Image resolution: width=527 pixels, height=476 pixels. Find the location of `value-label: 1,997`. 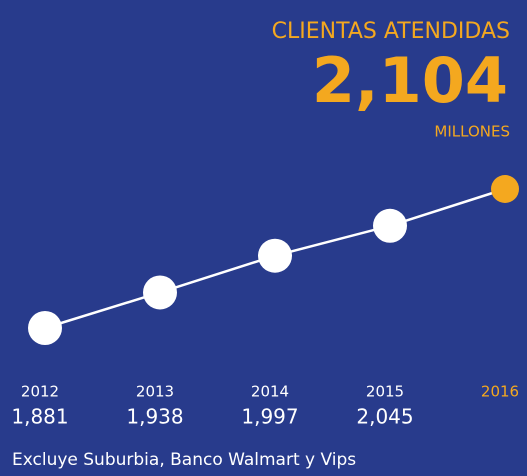

value-label: 1,997 is located at coordinates (269, 417).